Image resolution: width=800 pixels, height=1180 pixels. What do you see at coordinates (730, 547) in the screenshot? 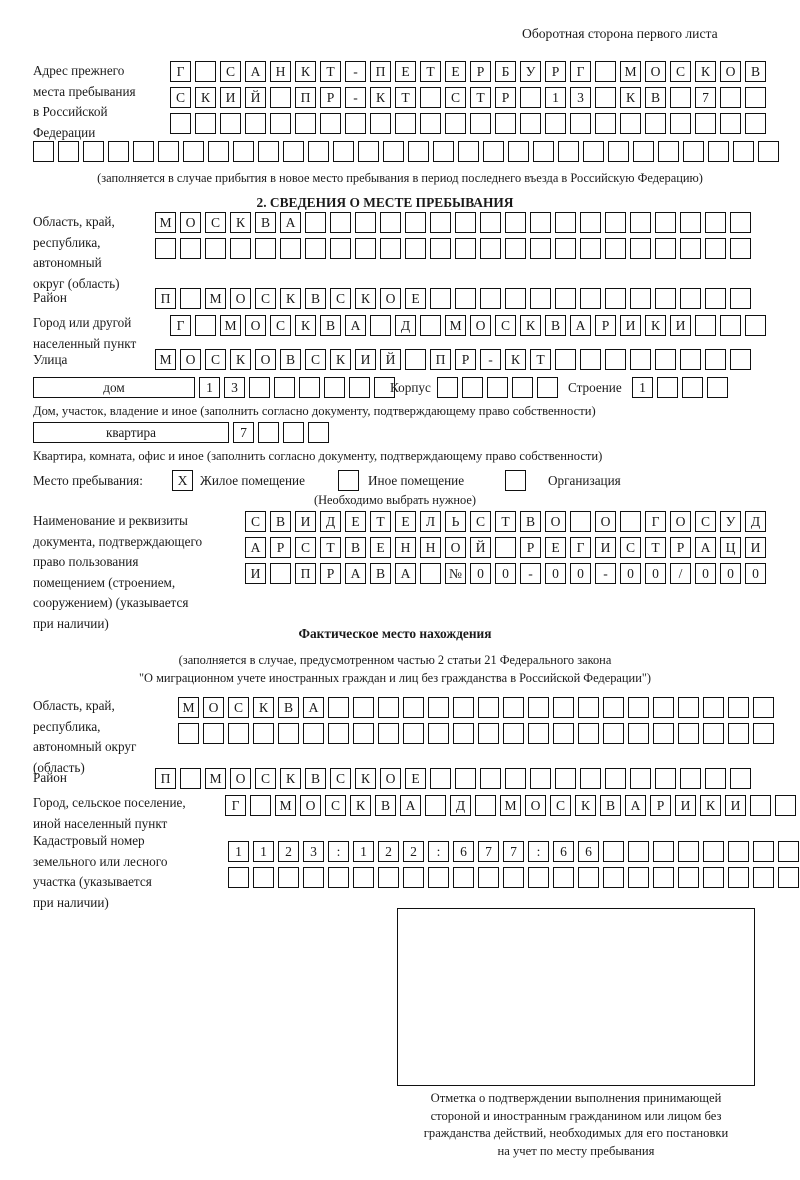
I see `char-cell: Ц` at bounding box center [730, 547].